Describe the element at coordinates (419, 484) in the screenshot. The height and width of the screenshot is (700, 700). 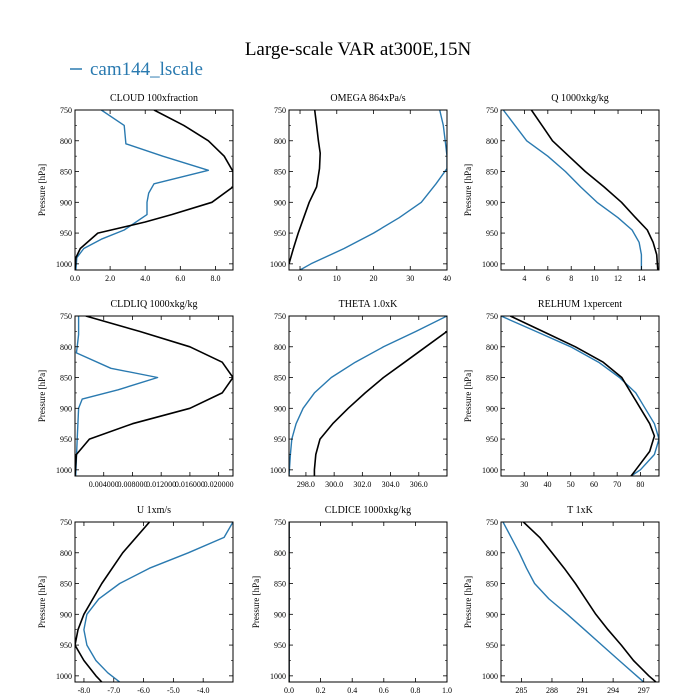
I see `x-tick-label: 306.0` at that location.